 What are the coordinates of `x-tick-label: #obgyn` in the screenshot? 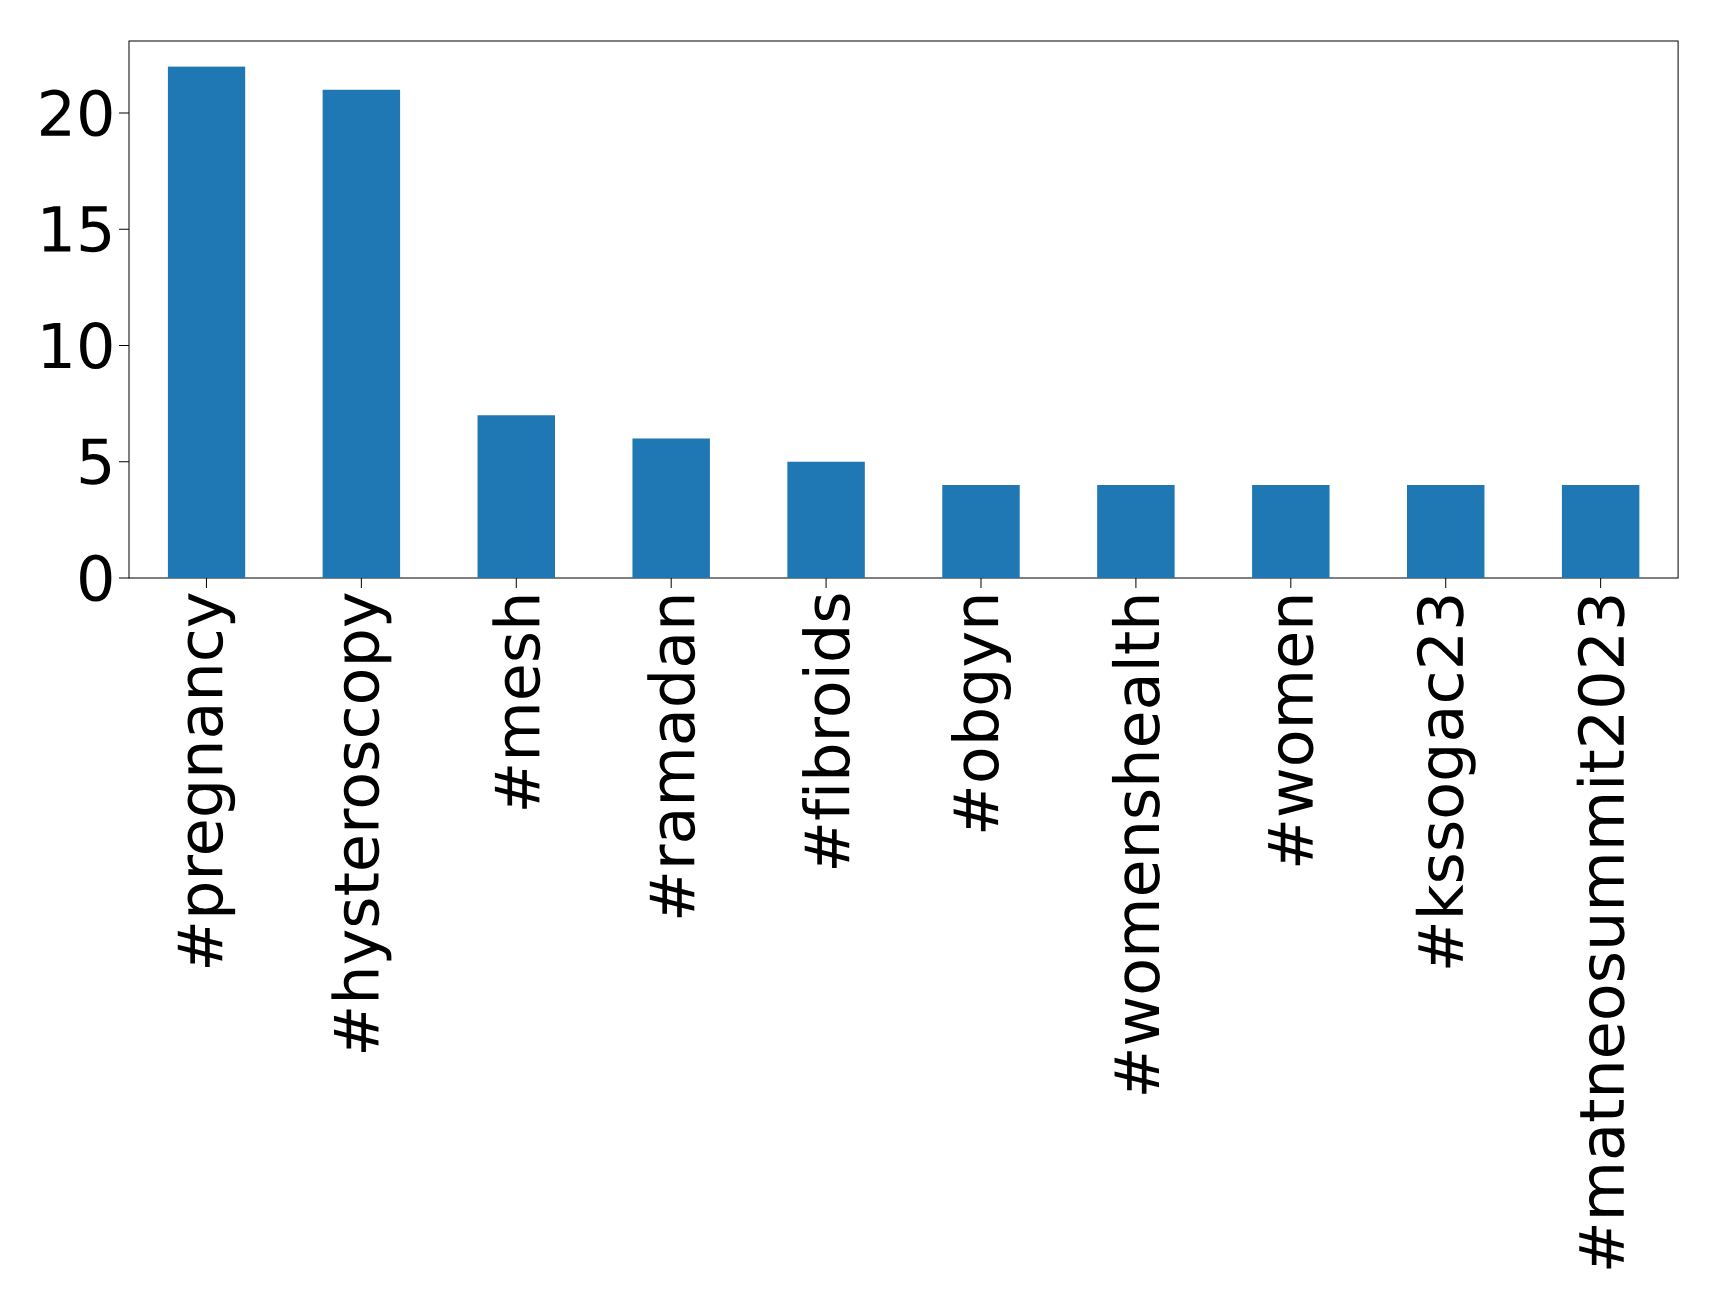 It's located at (981, 714).